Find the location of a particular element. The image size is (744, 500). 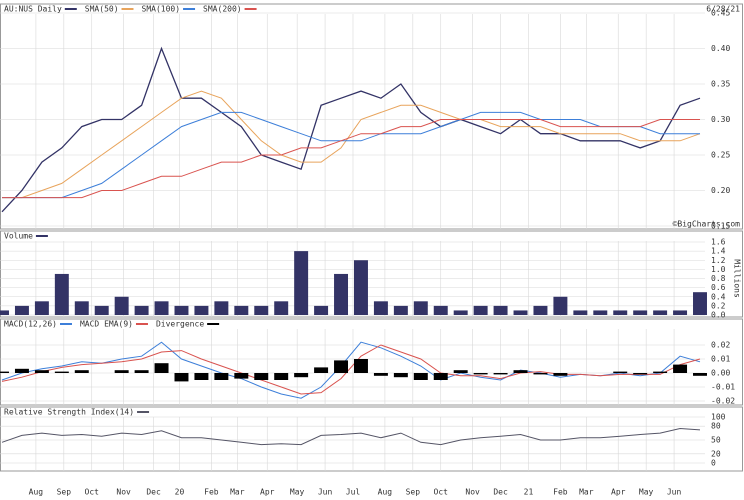

x-tick-label: Apr is located at coordinates (618, 492).